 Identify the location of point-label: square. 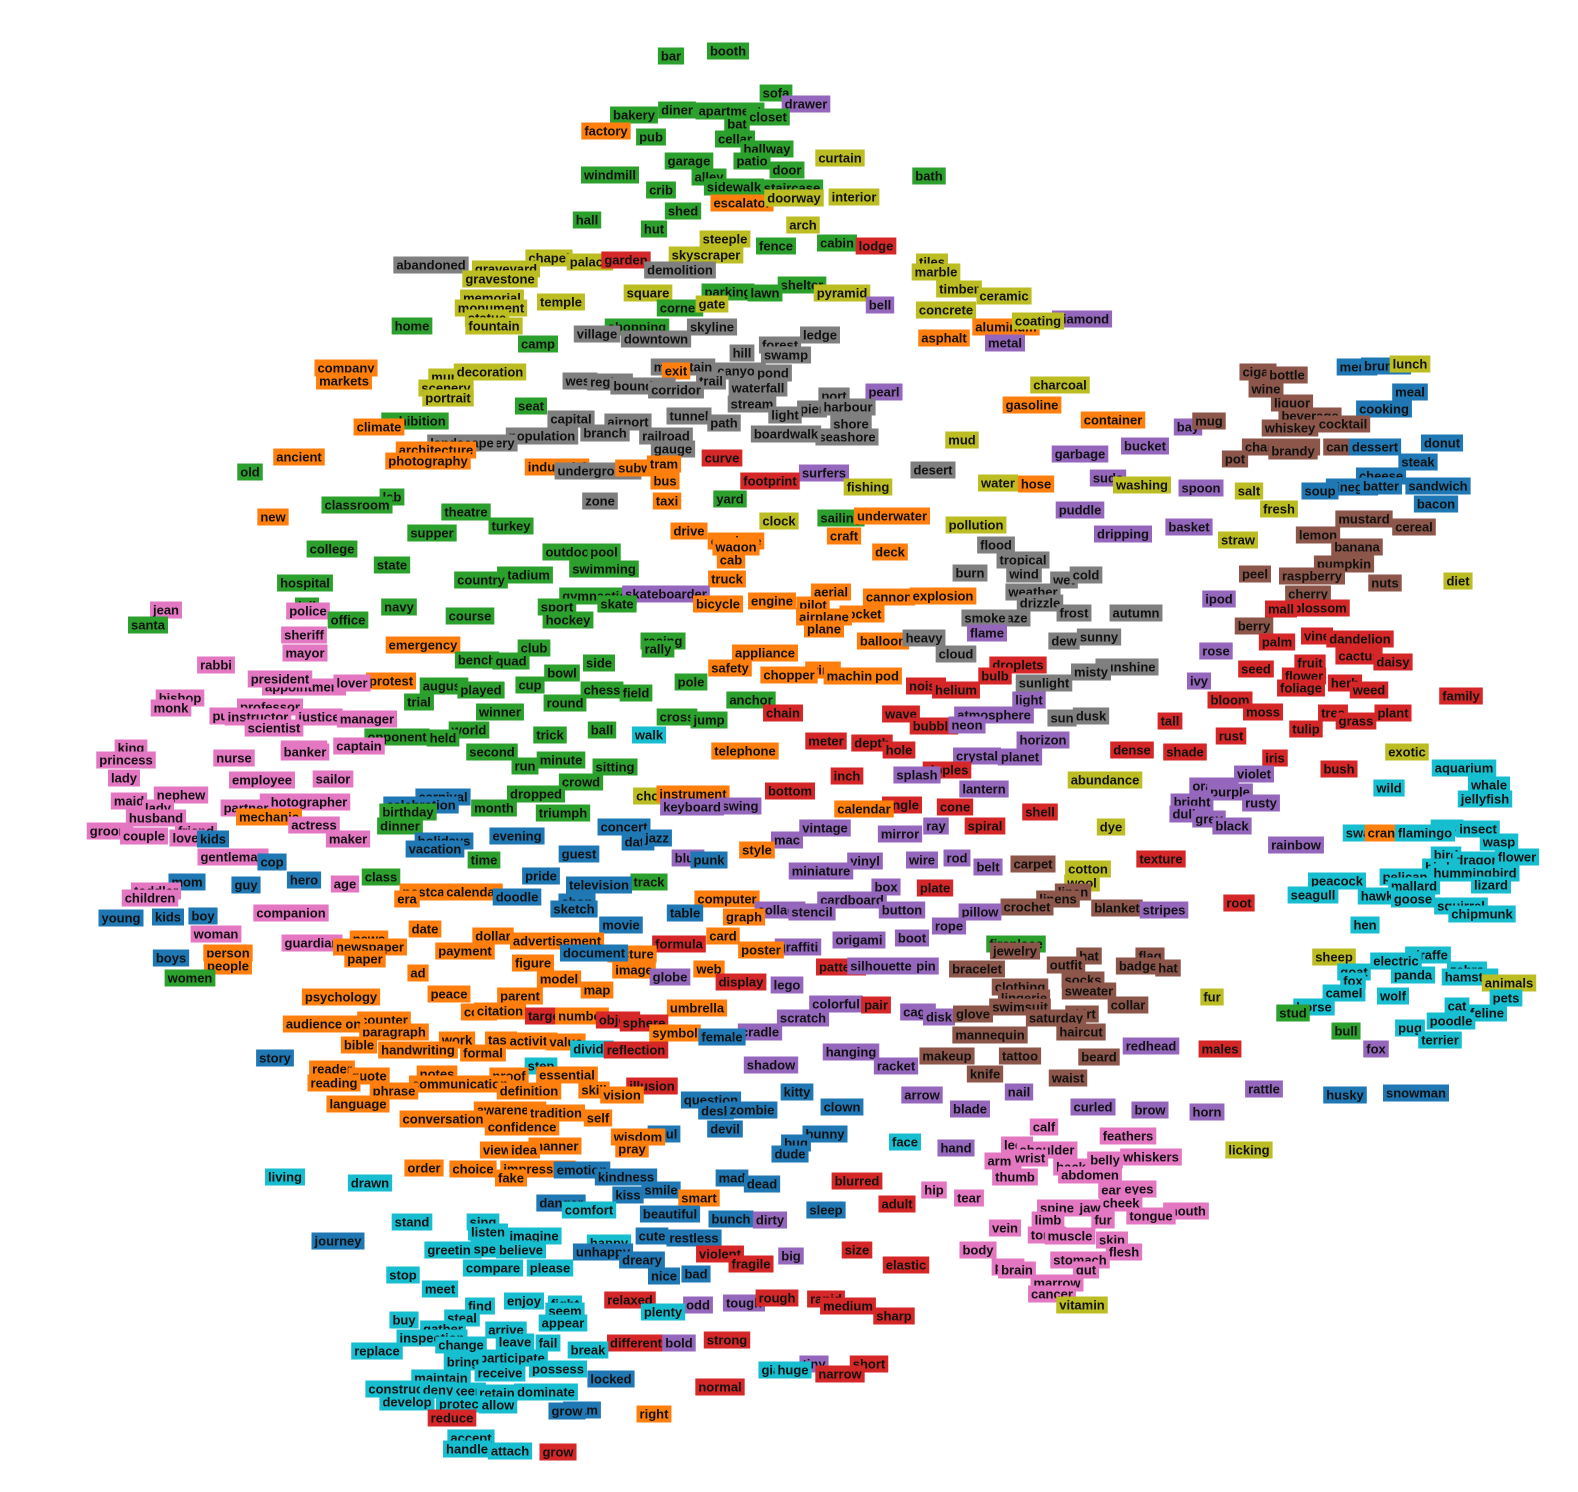
(648, 293).